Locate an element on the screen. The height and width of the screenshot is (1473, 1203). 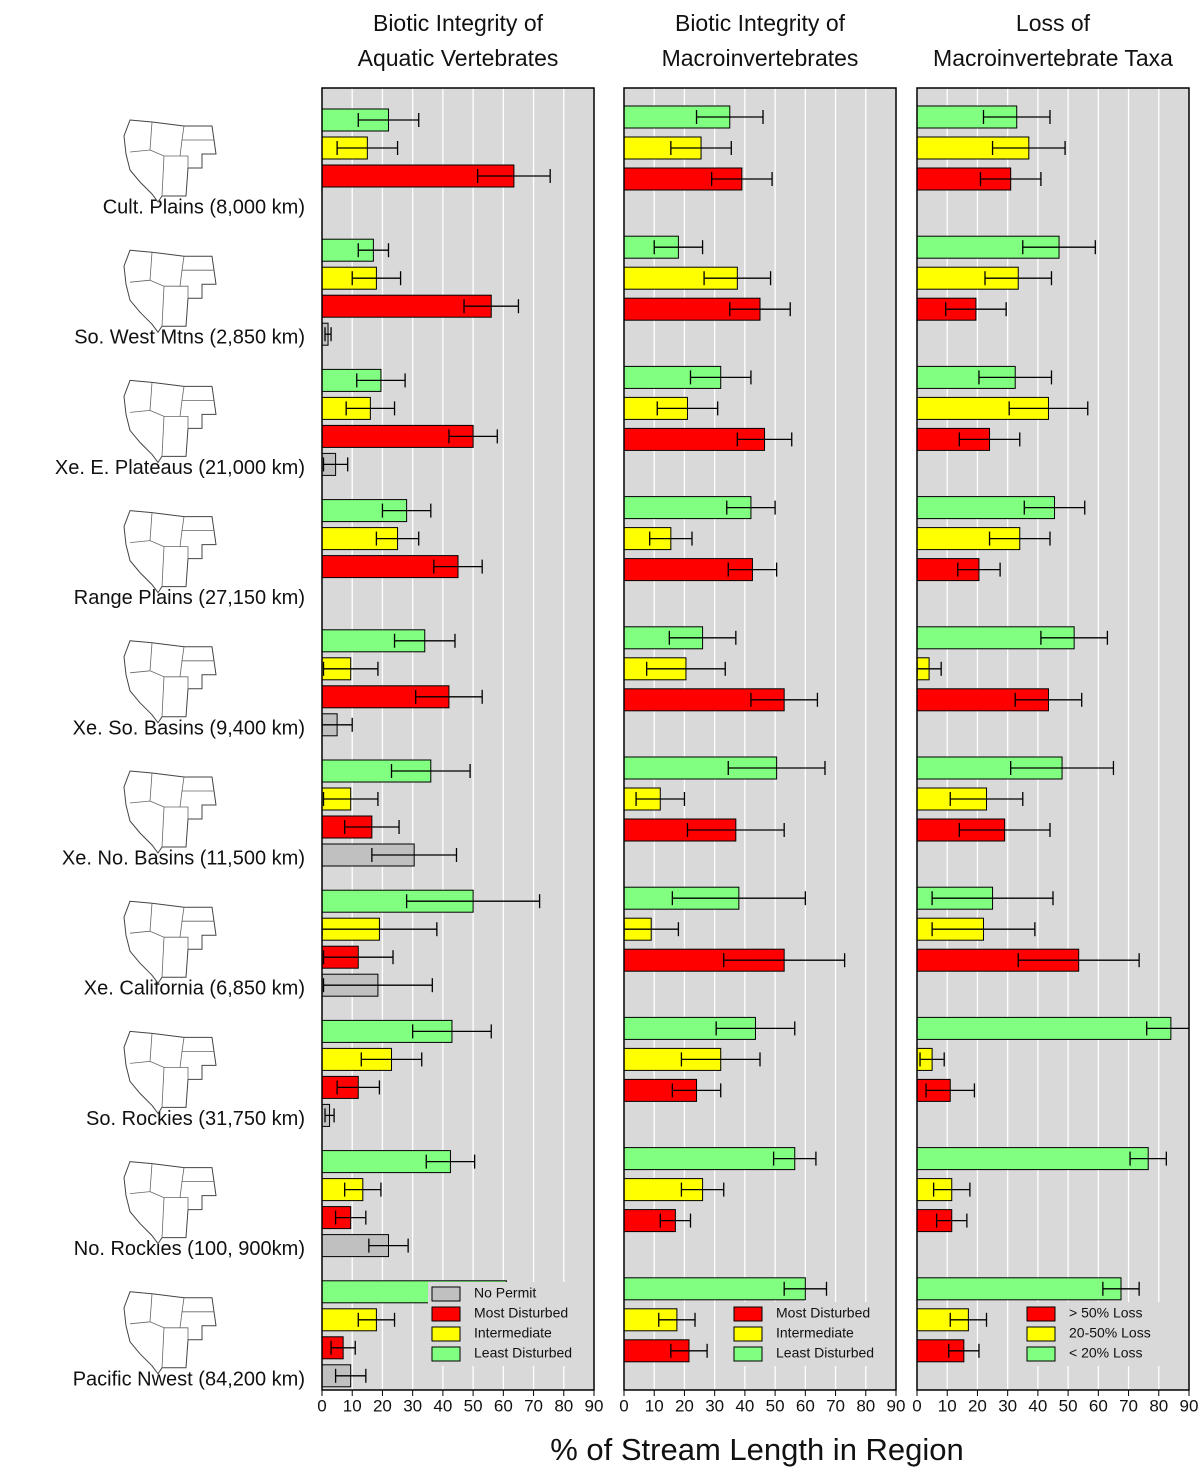
legend-label: Least Disturbed is located at coordinates (523, 1353).